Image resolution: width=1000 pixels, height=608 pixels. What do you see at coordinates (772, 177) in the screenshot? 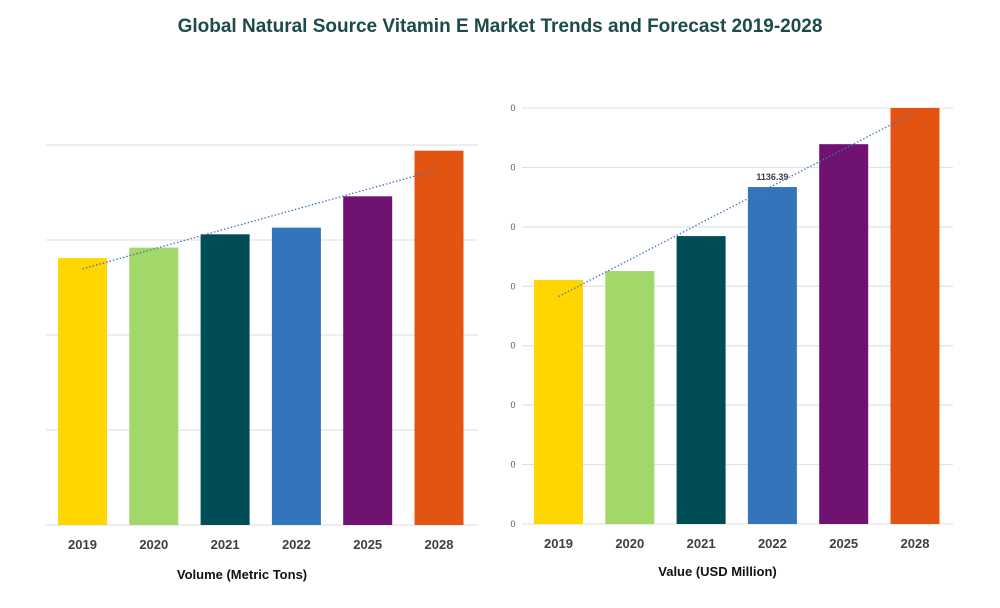
I see `chart2-data-label: 1136.39` at bounding box center [772, 177].